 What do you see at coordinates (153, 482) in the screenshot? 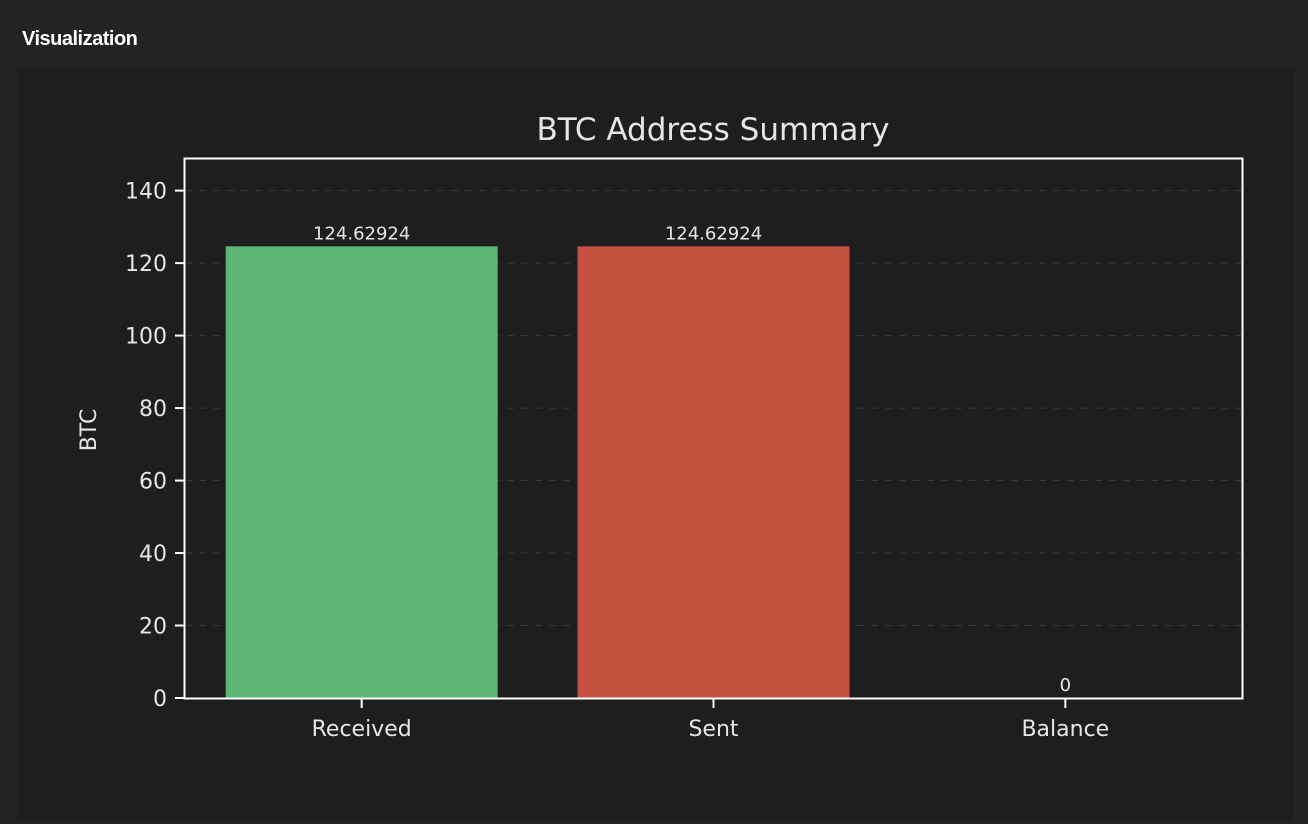
I see `y-tick-label: 60` at bounding box center [153, 482].